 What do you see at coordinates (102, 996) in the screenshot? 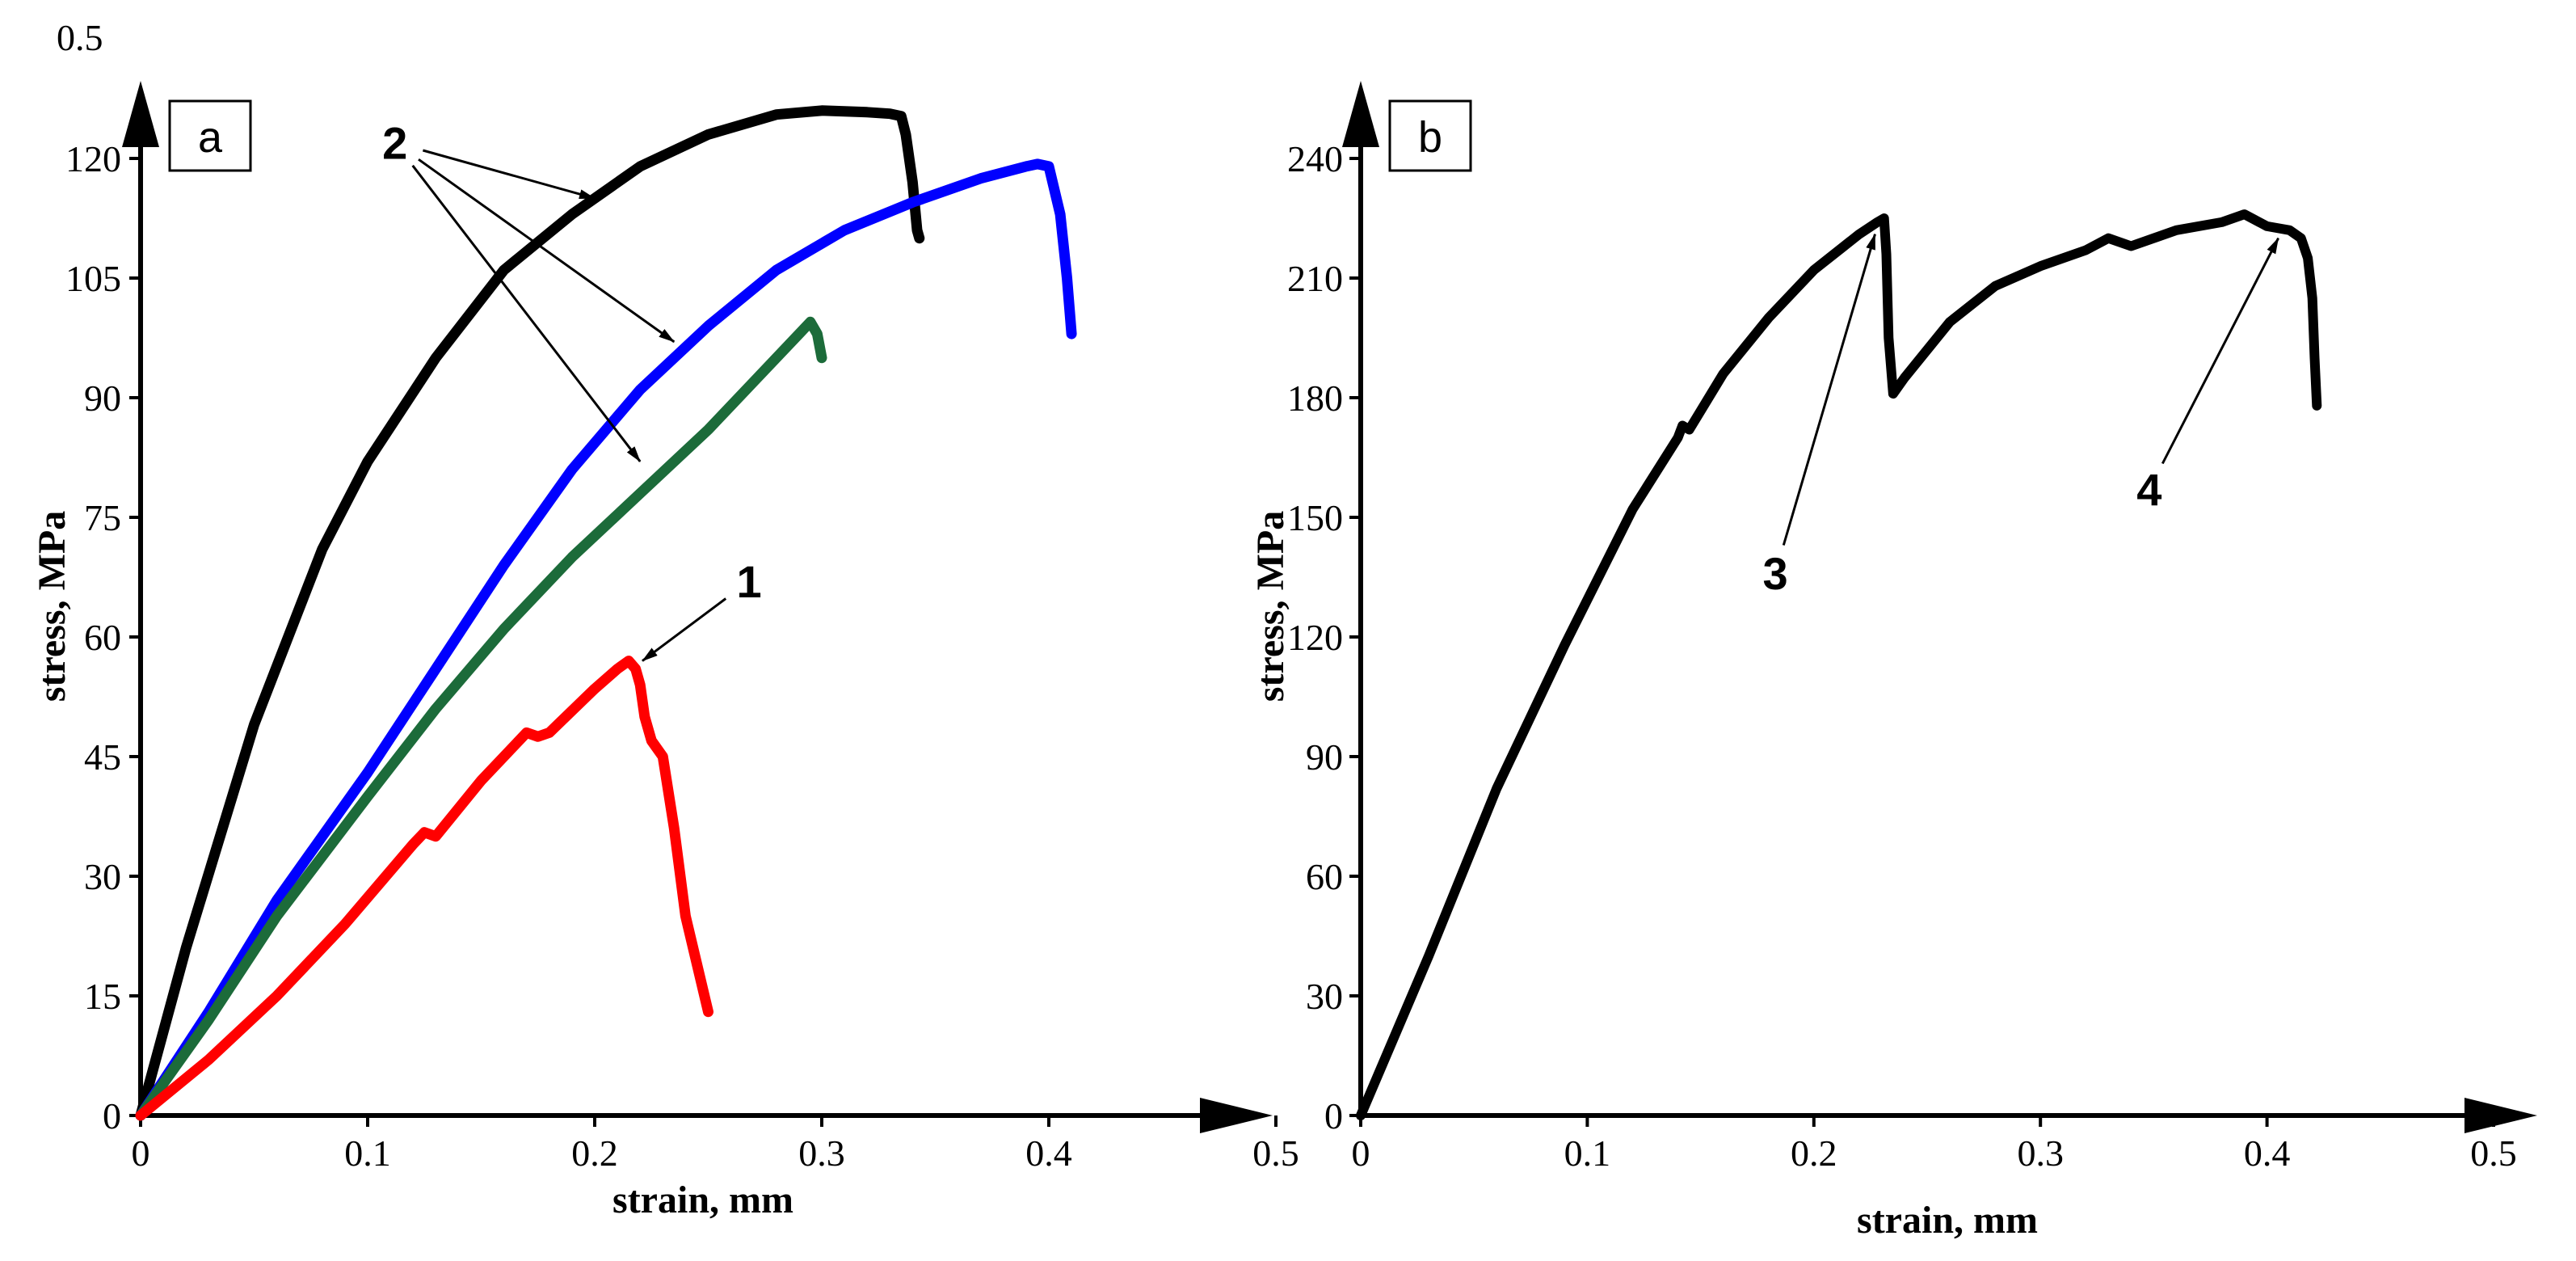
I see `y-tick-label-a: 15` at bounding box center [102, 996].